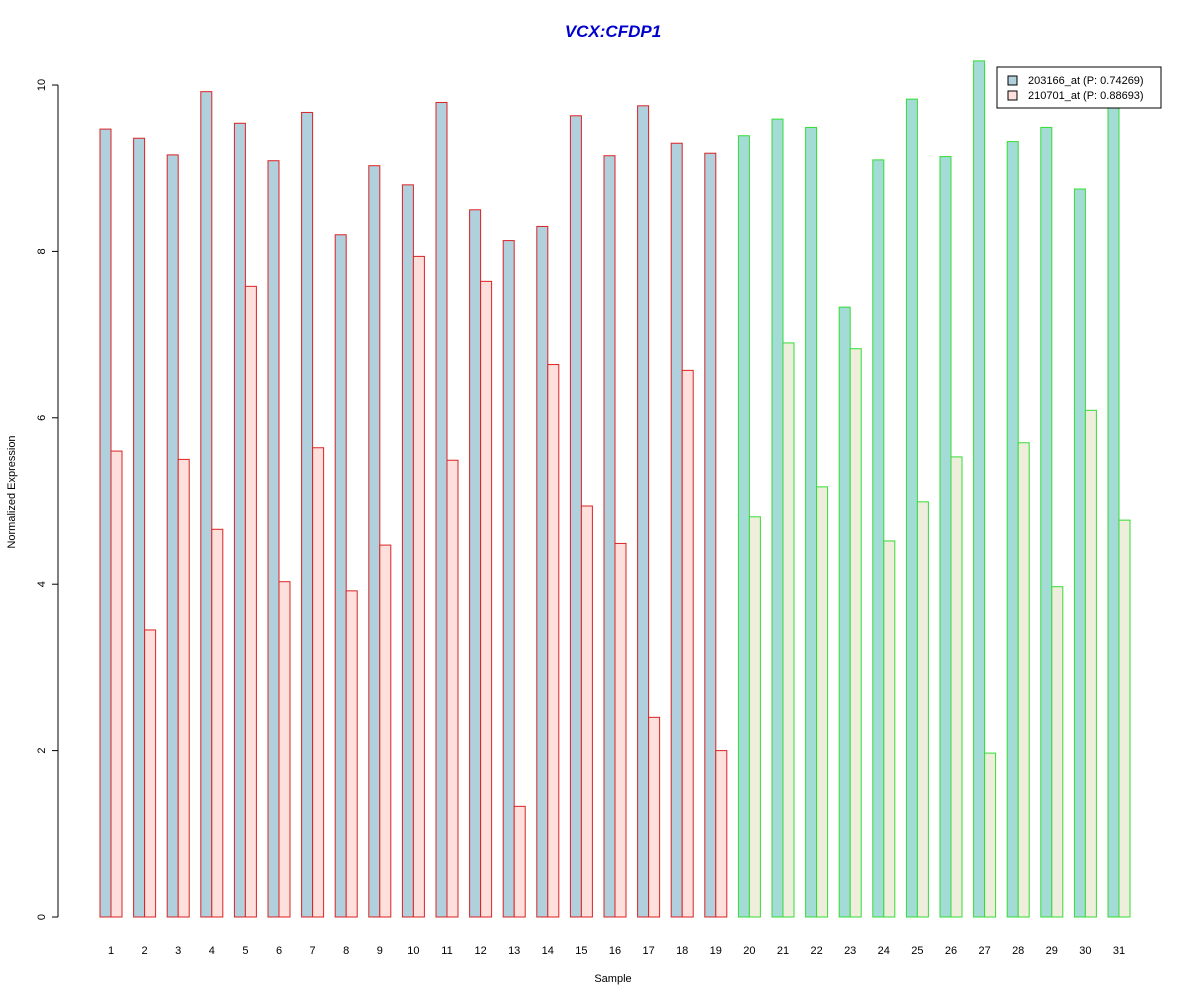 The height and width of the screenshot is (1000, 1200). Describe the element at coordinates (380, 951) in the screenshot. I see `x-tick-label: 9` at that location.